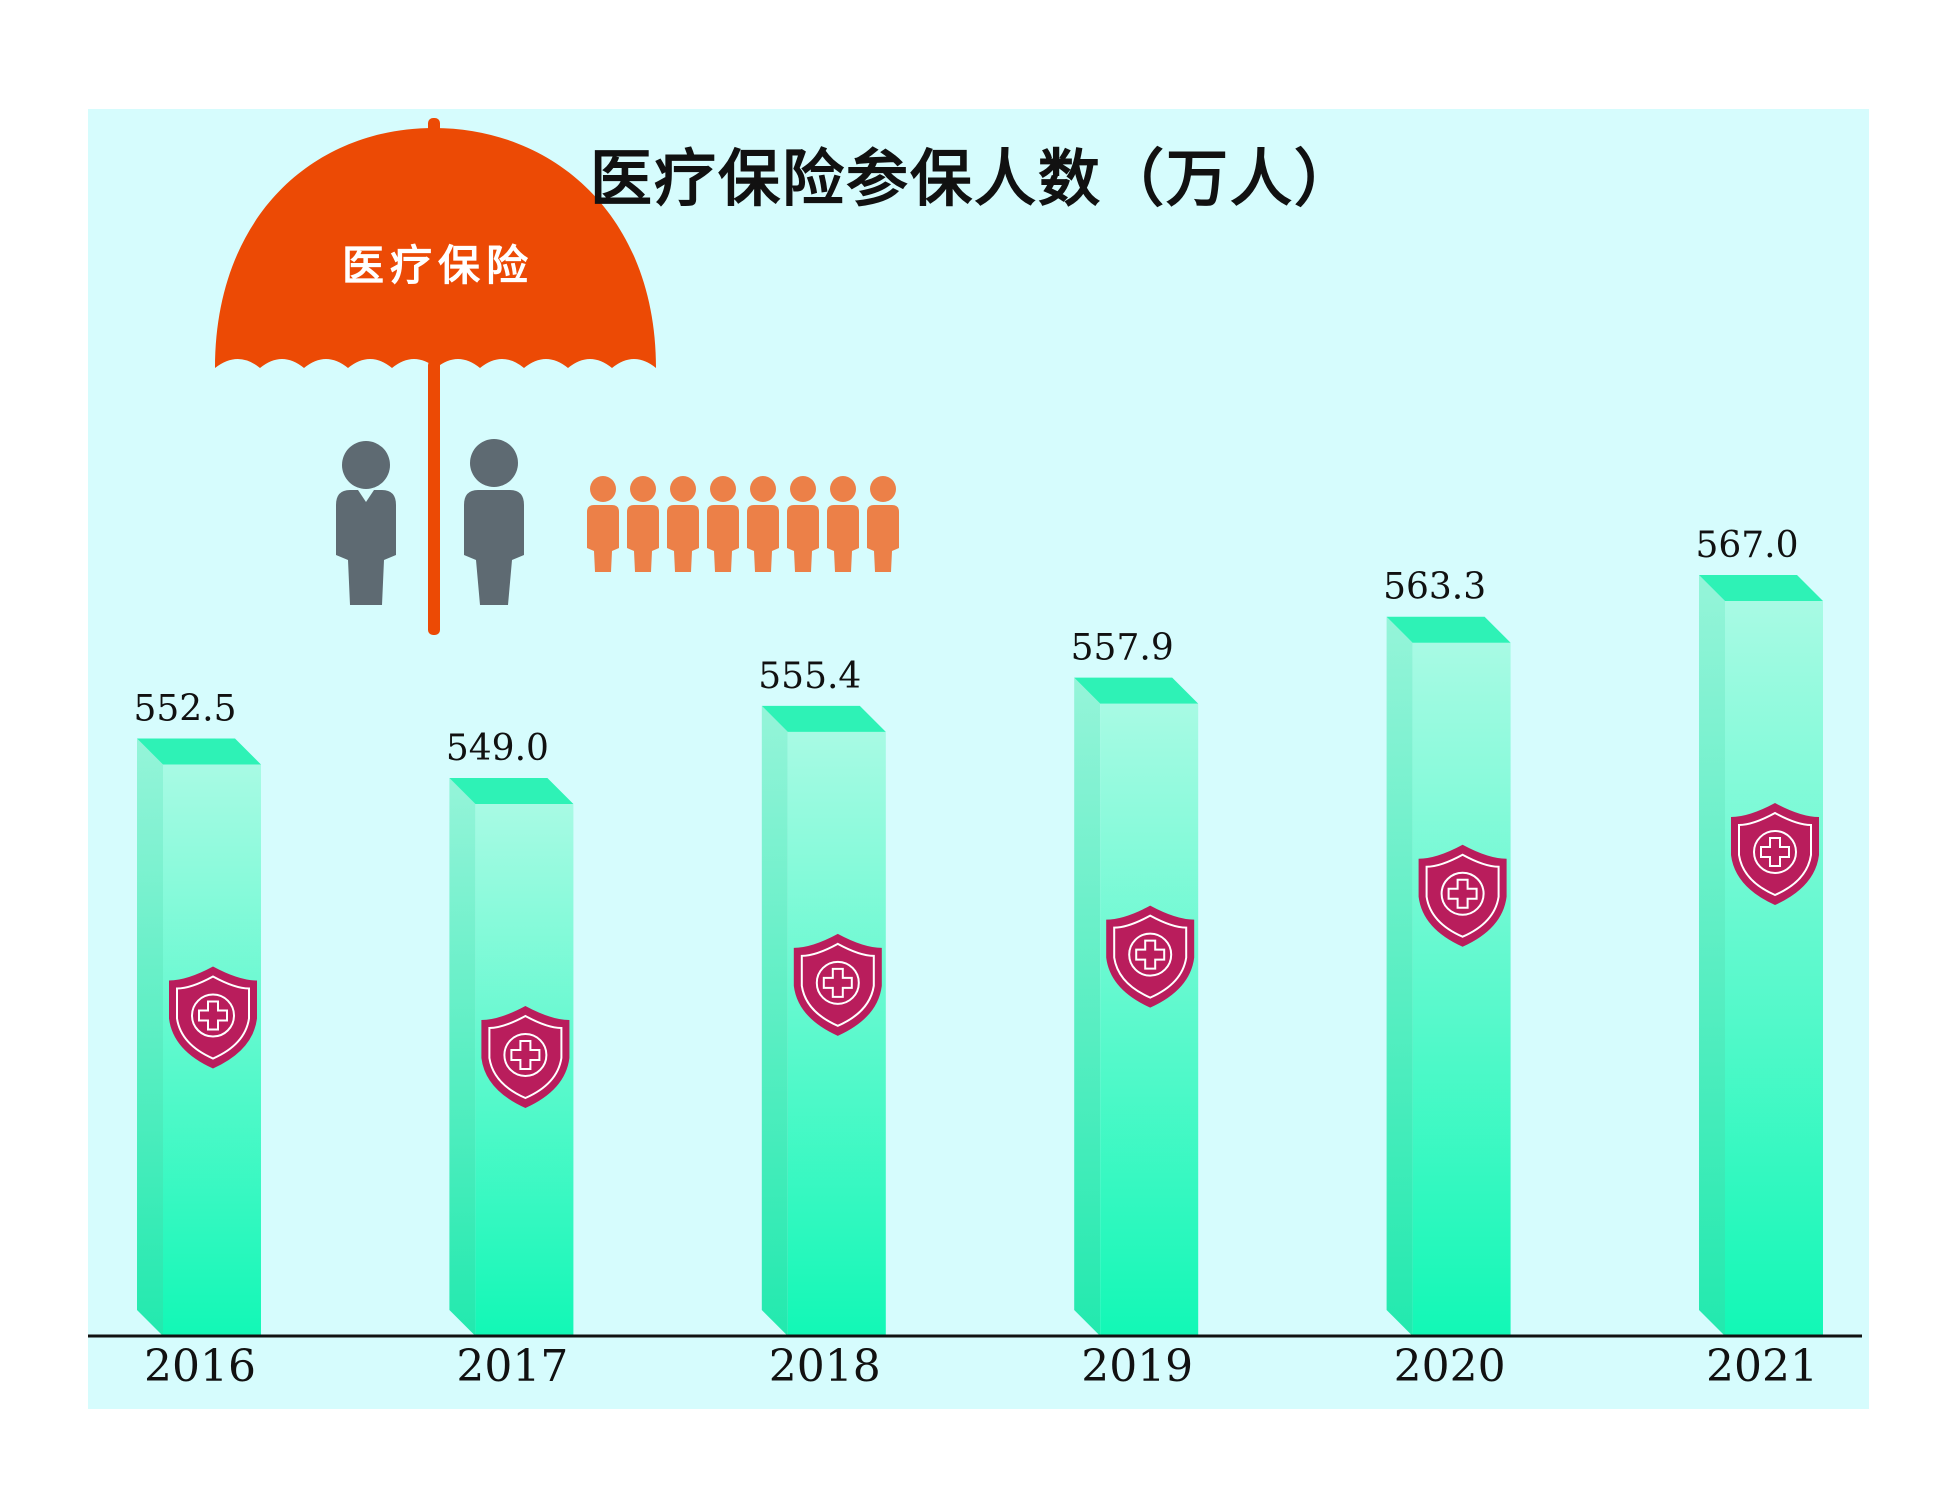  I want to click on x-axis-ticks: 2016 2017 2018 2019 2020 2021, so click(981, 1366).